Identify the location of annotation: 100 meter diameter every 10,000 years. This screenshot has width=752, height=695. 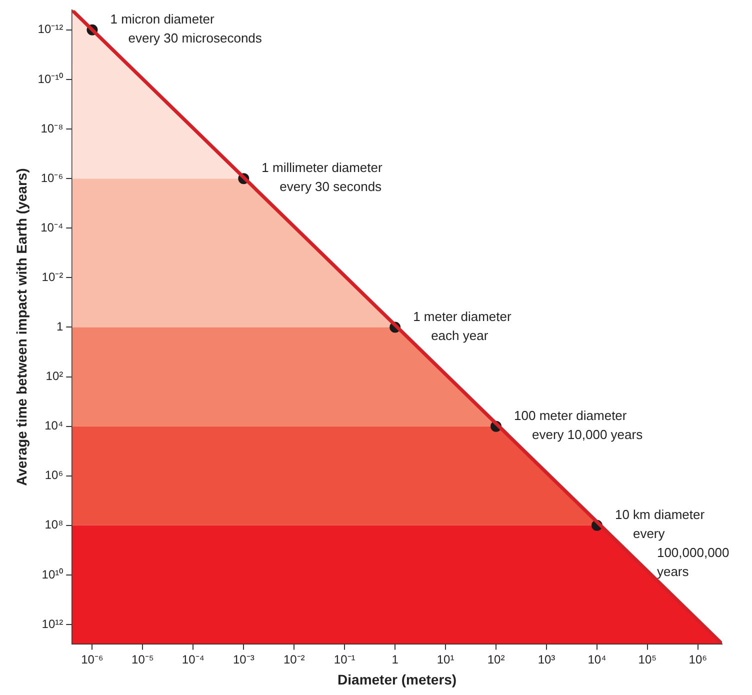
(579, 425).